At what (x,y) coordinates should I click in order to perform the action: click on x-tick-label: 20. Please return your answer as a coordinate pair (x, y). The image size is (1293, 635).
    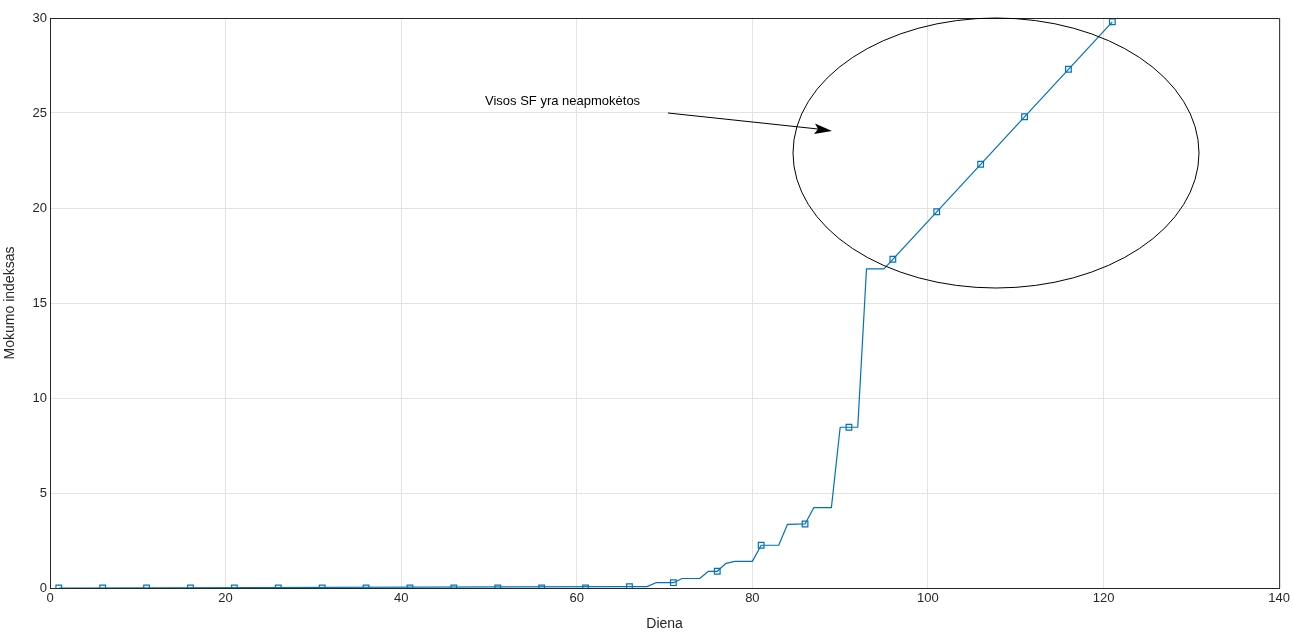
    Looking at the image, I should click on (225, 598).